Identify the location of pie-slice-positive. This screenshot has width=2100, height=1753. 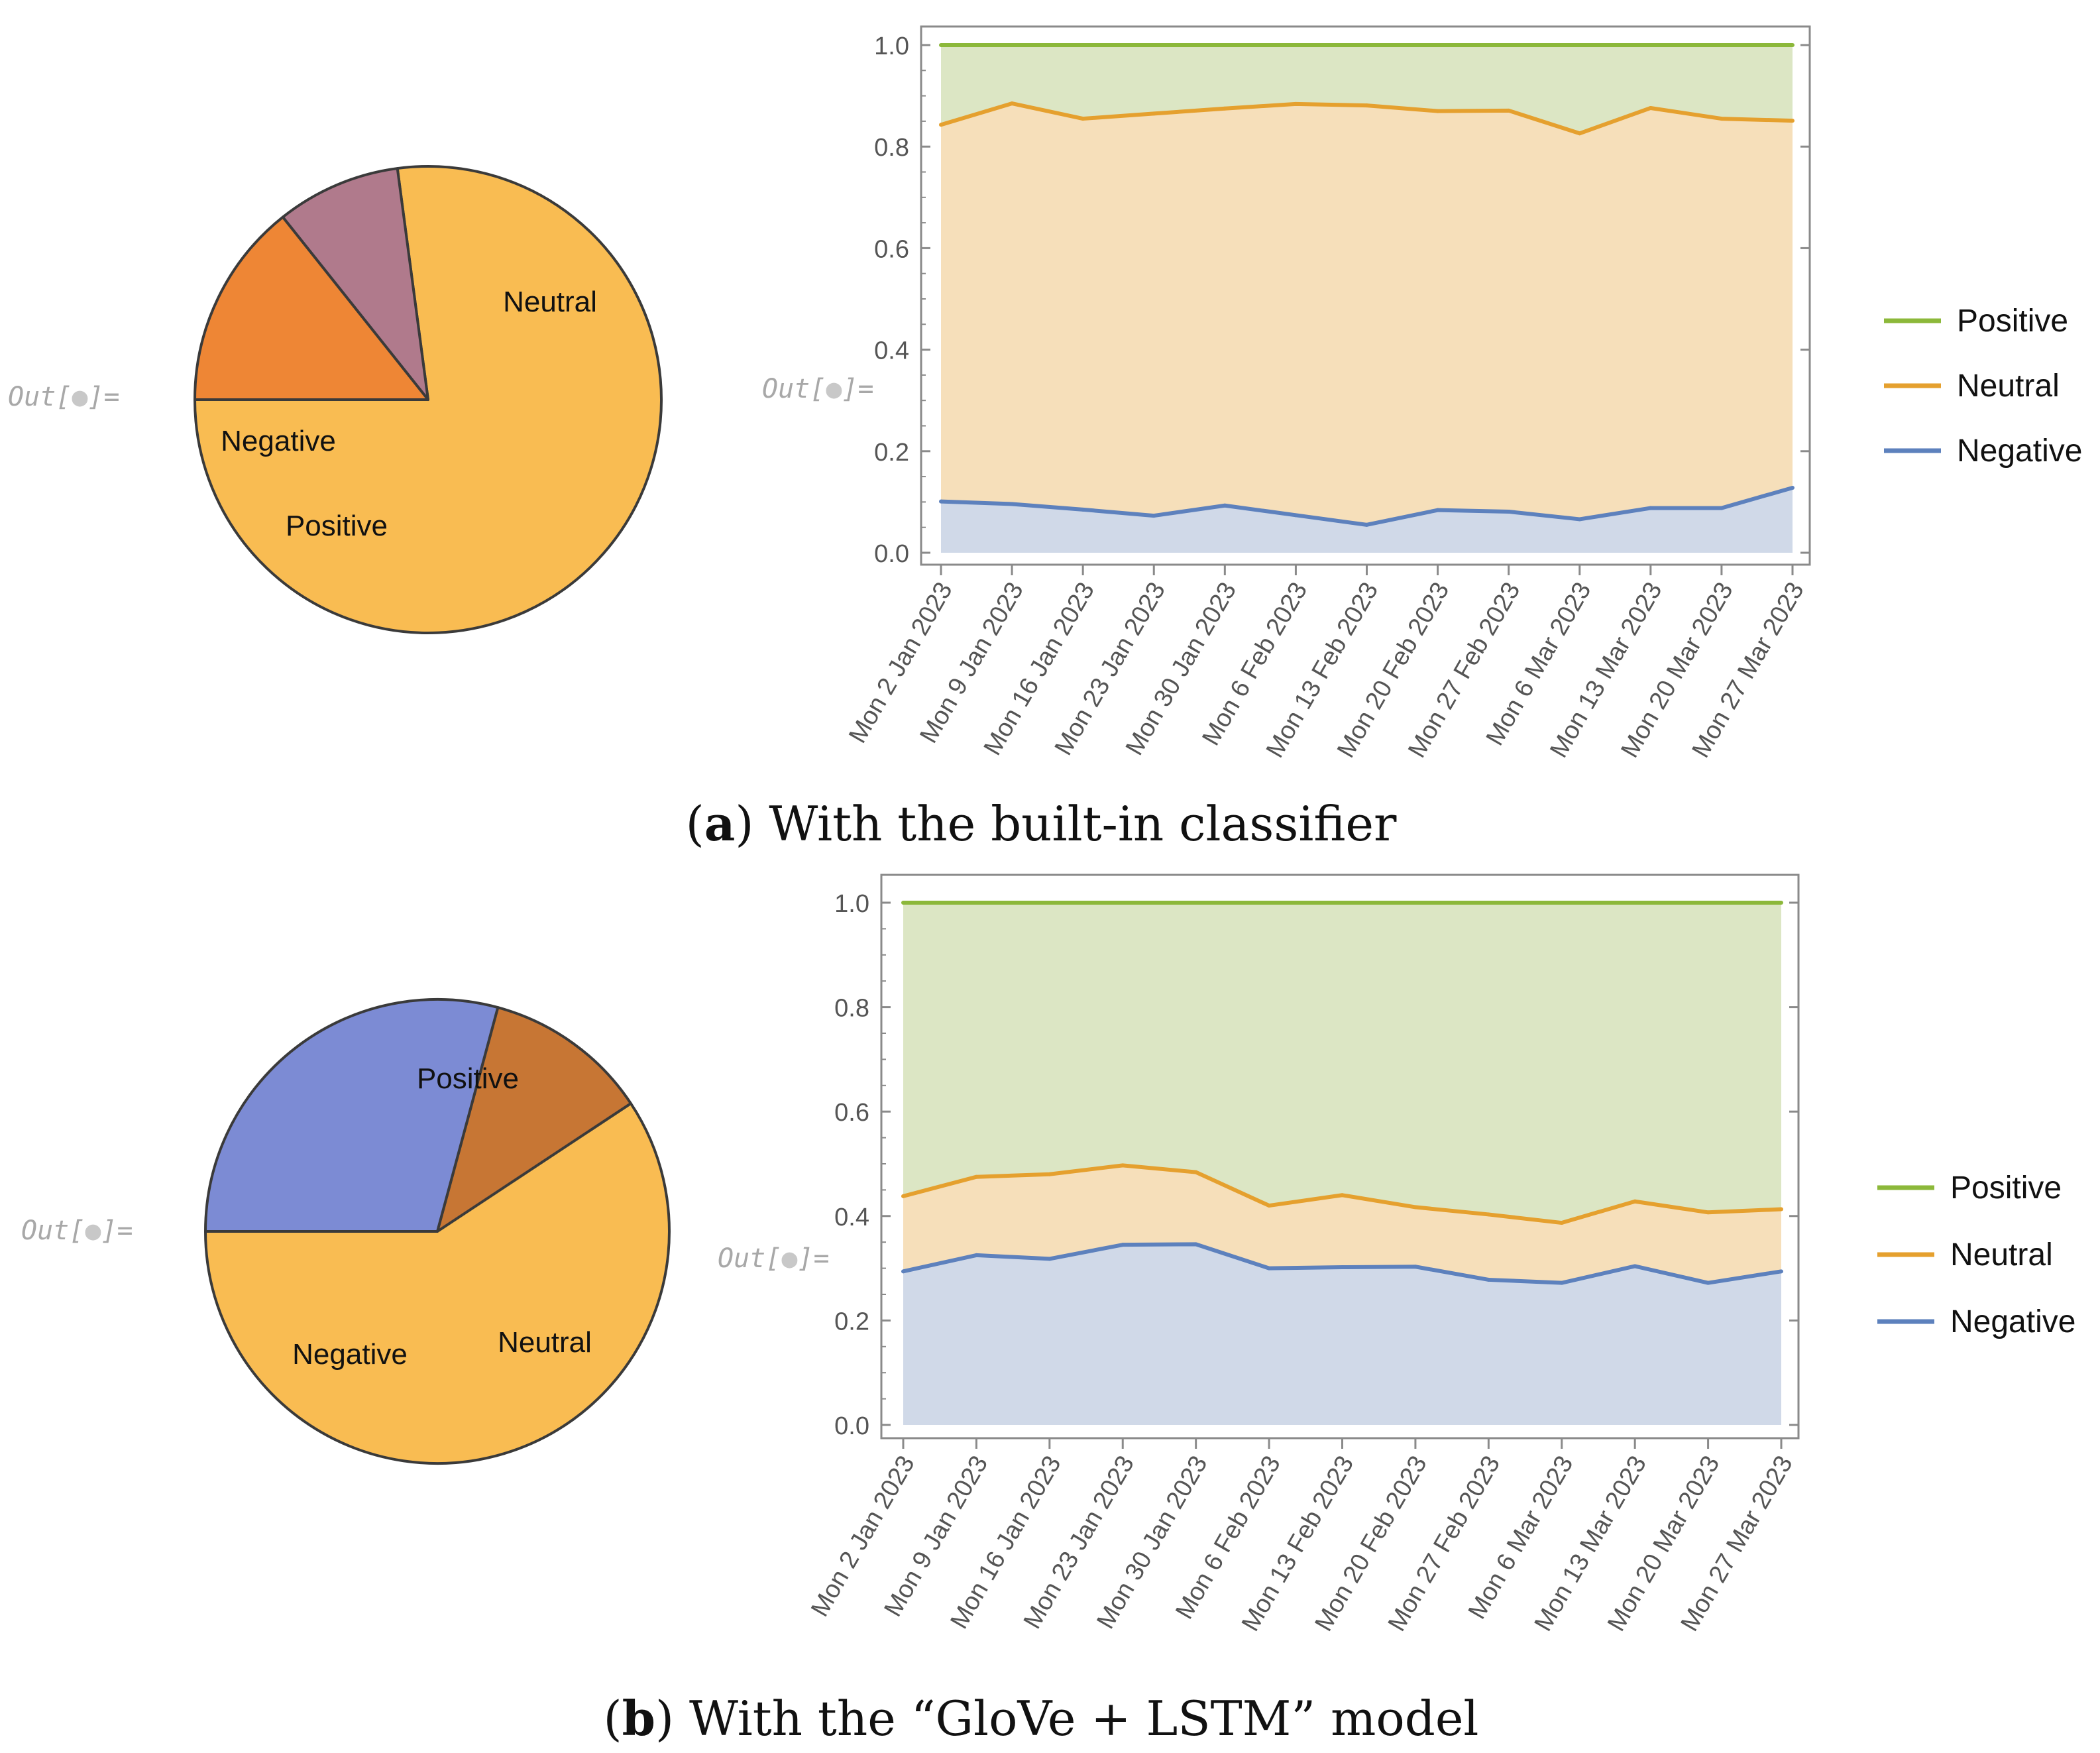
(311, 308).